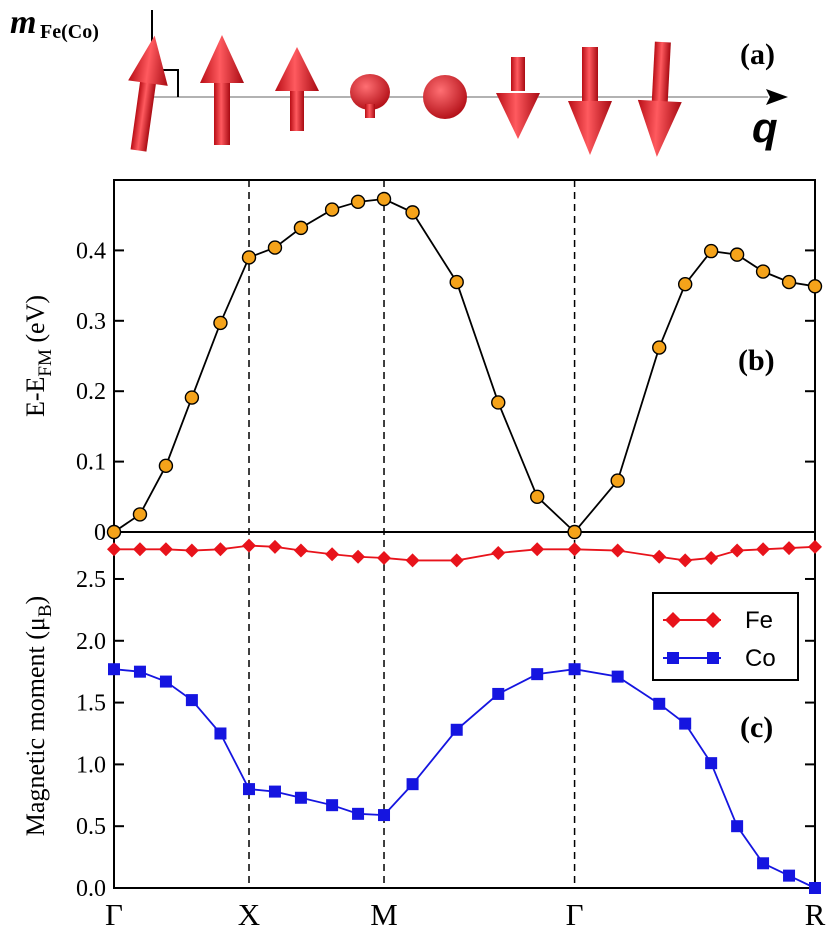 Image resolution: width=830 pixels, height=946 pixels. I want to click on energy-axis-unit: (eV), so click(35, 322).